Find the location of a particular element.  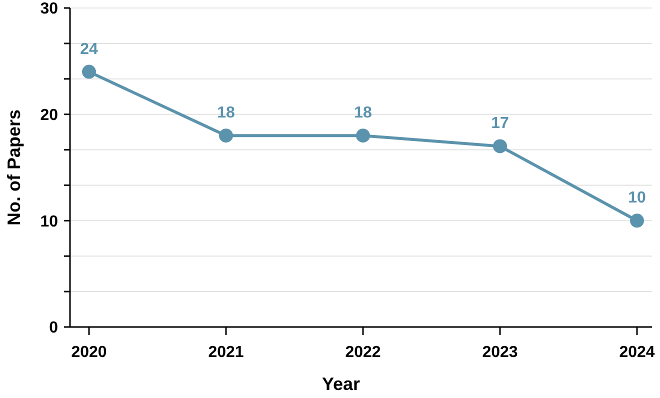

x-tick-label: 2022 is located at coordinates (363, 352).